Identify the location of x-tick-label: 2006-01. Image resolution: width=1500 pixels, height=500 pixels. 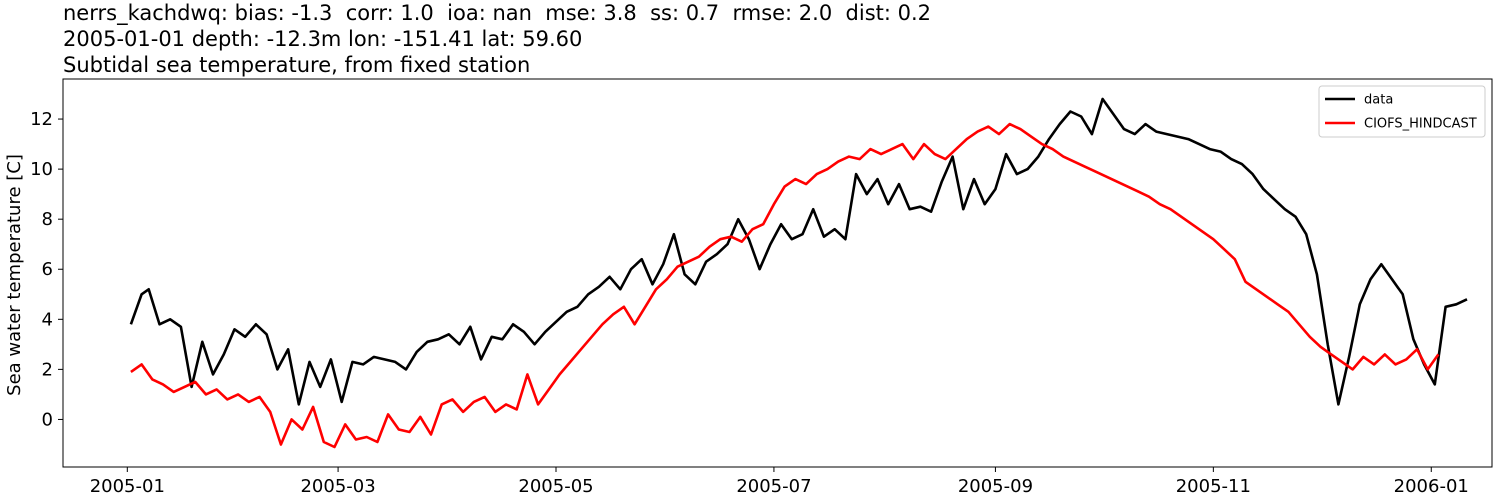
(1431, 486).